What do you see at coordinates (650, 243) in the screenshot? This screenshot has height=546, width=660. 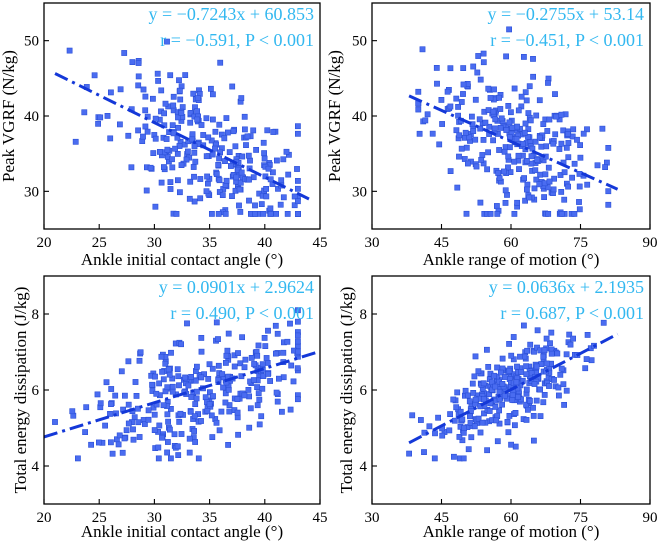 I see `x-tick-label: 90` at bounding box center [650, 243].